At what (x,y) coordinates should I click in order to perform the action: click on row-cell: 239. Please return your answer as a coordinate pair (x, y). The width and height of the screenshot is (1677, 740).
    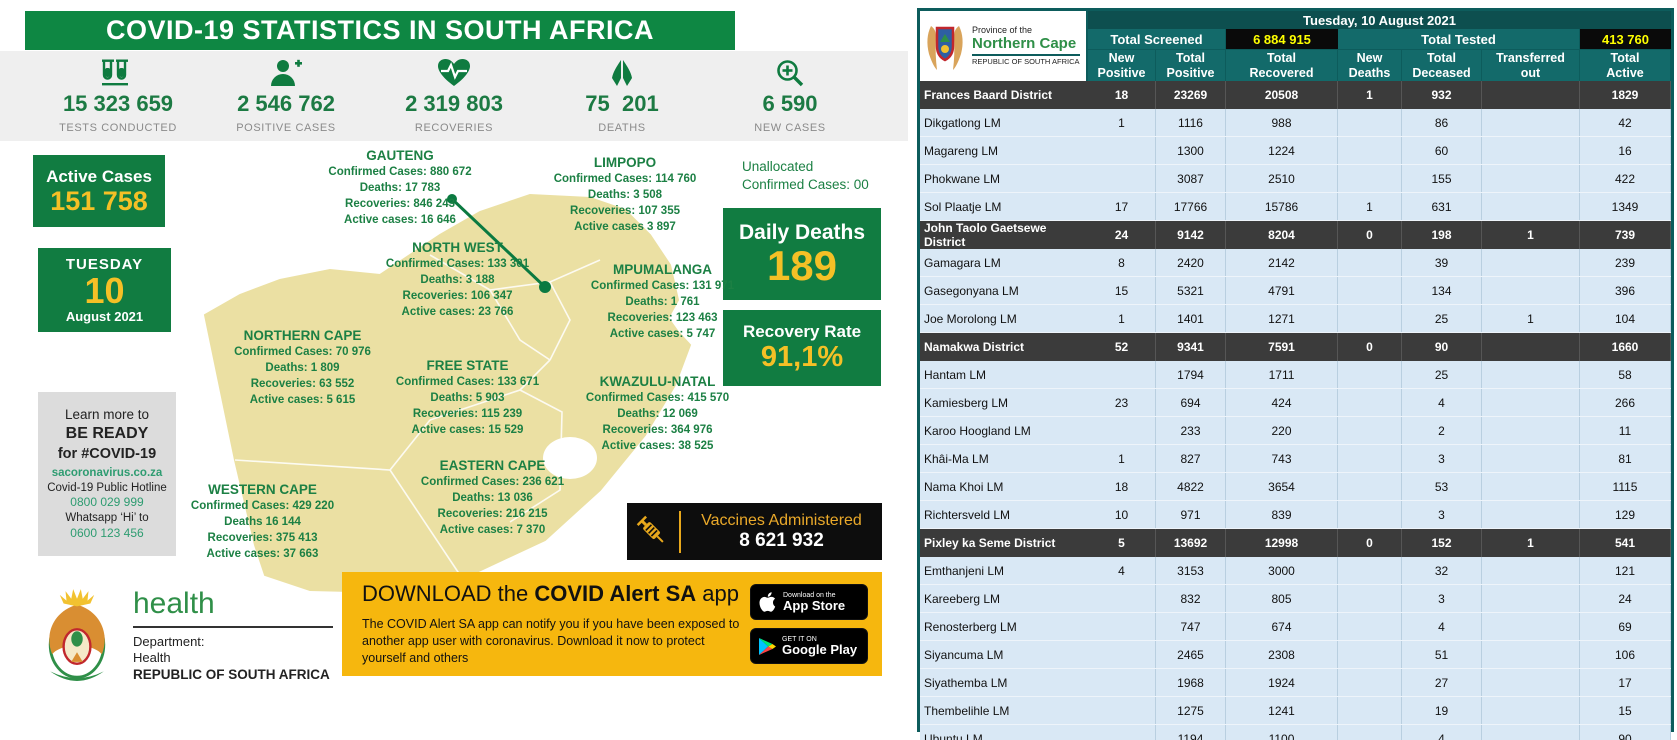
    Looking at the image, I should click on (1625, 262).